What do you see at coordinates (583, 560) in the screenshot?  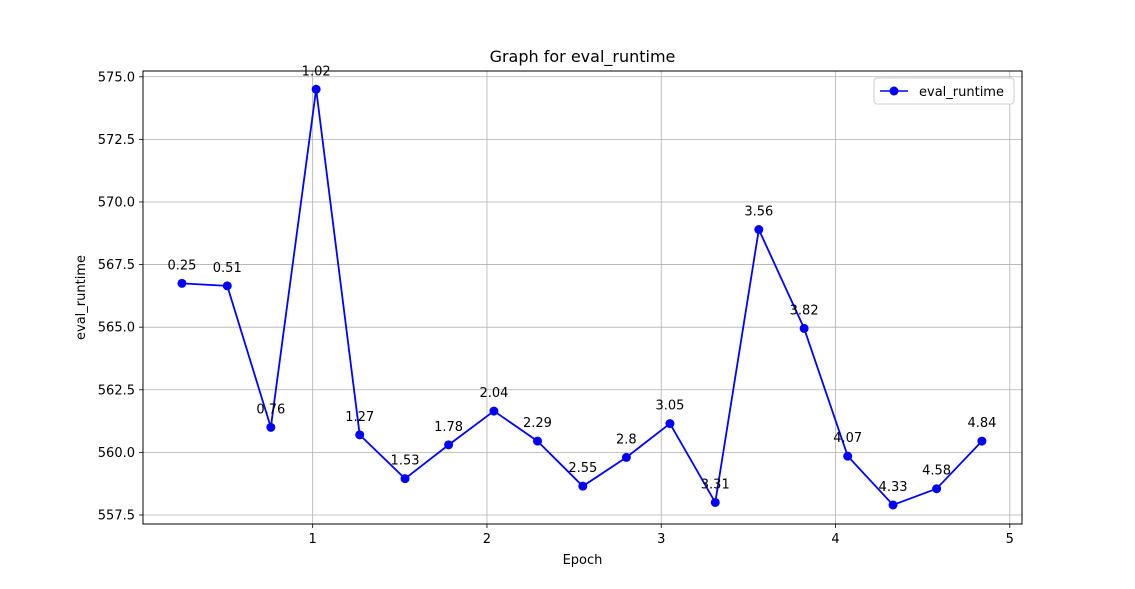 I see `x-axis-label: Epoch` at bounding box center [583, 560].